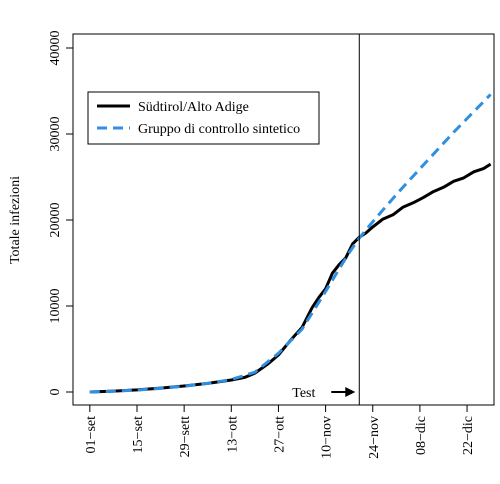 This screenshot has width=500, height=484. Describe the element at coordinates (55, 220) in the screenshot. I see `y-tick-label: 20000` at that location.